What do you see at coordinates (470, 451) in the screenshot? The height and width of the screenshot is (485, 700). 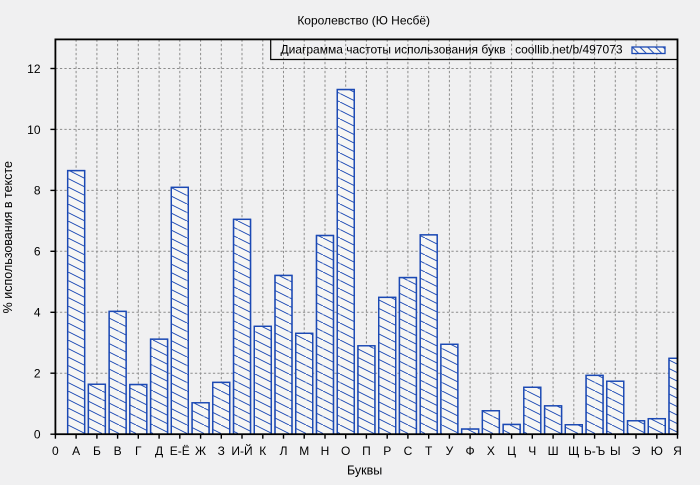 I see `svg-text: Ф` at bounding box center [470, 451].